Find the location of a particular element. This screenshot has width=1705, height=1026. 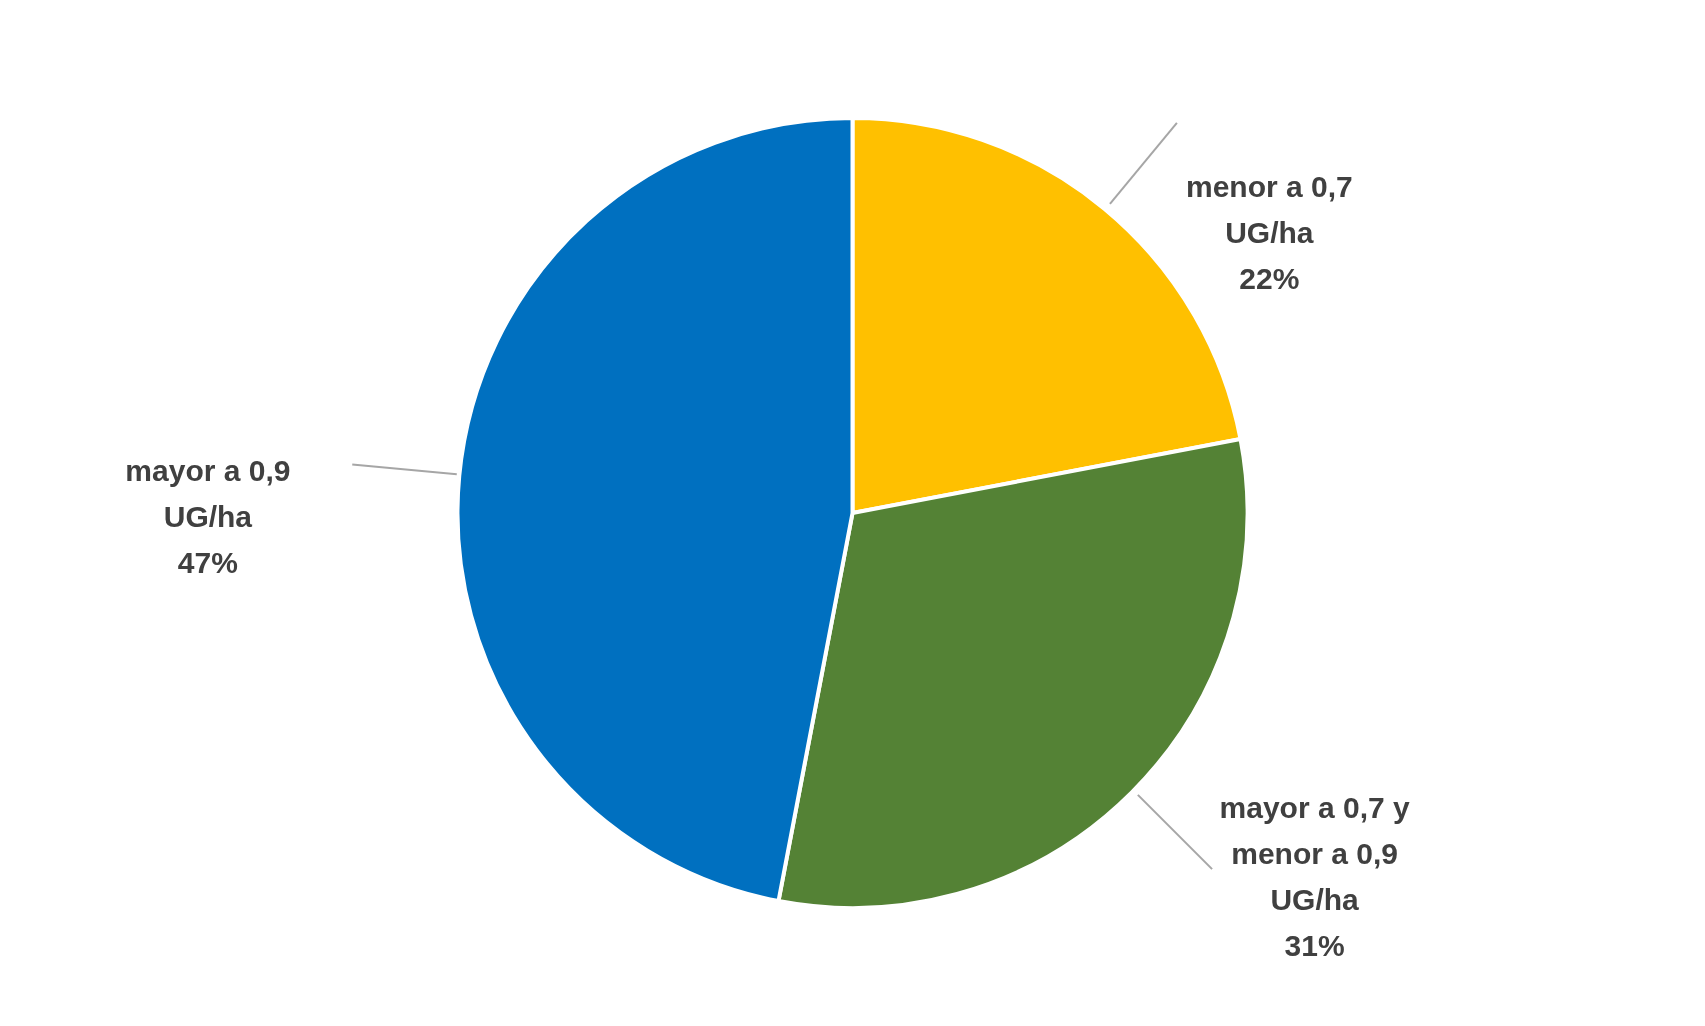

data-label: 22% is located at coordinates (1269, 279).